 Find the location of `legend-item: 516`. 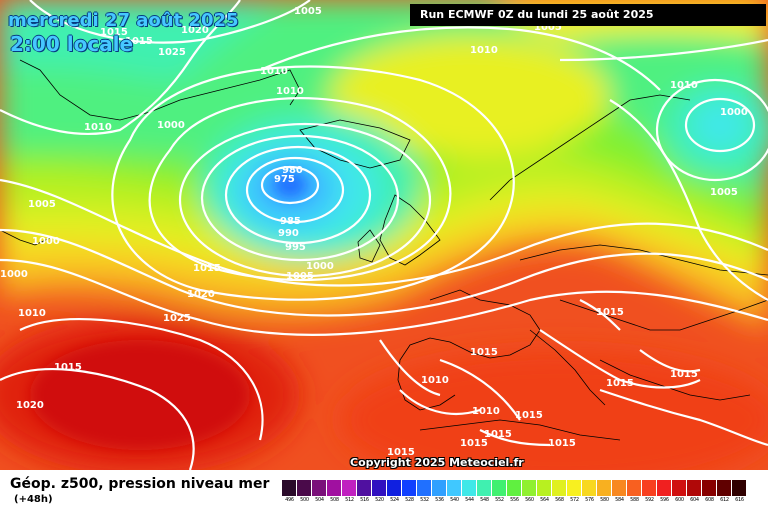

legend-item: 516 is located at coordinates (364, 492).